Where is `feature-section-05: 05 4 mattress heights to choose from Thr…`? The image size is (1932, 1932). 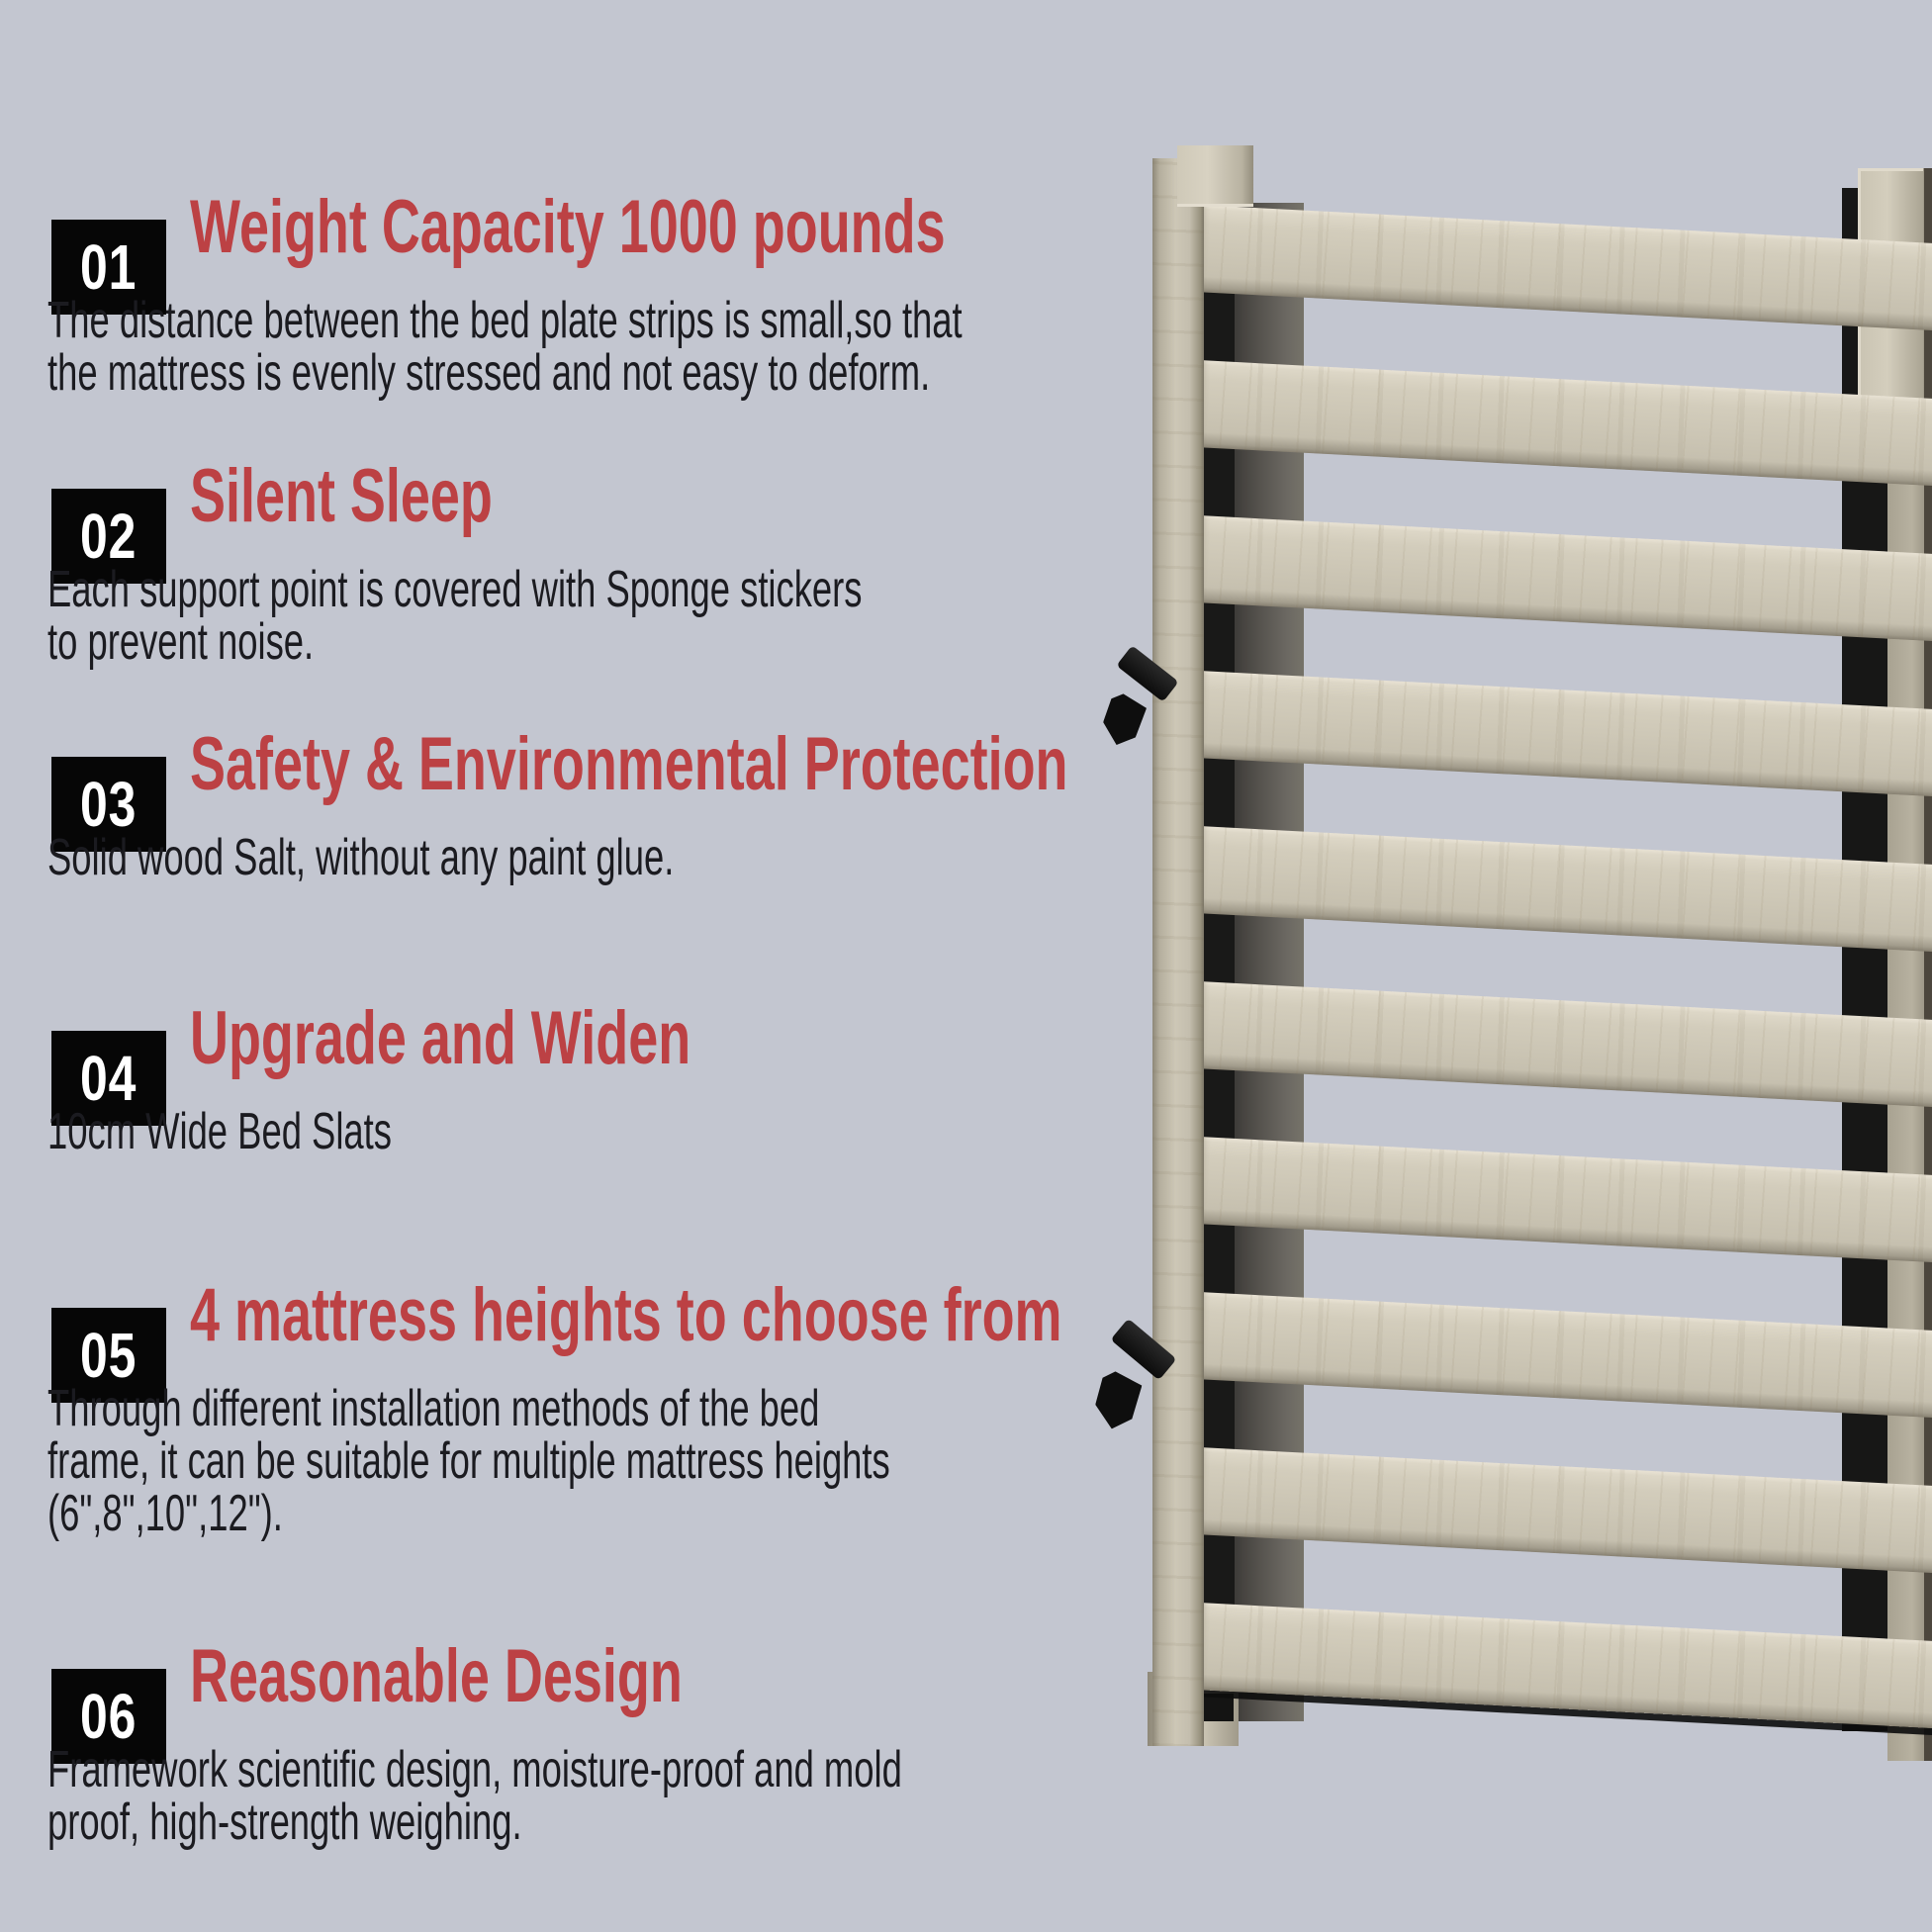
feature-section-05: 05 4 mattress heights to choose from Thr… is located at coordinates (603, 1375).